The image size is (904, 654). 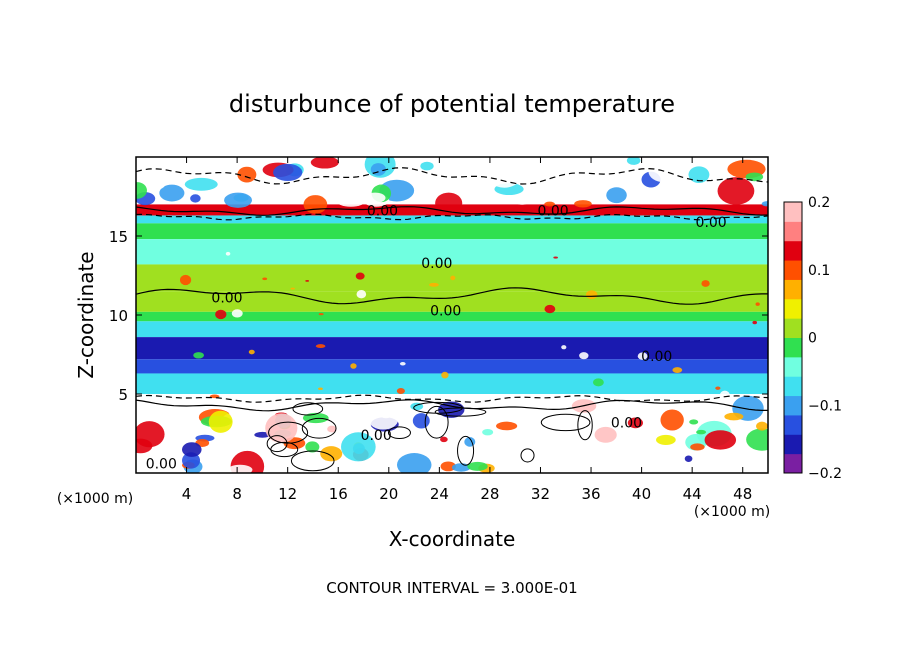 What do you see at coordinates (86, 314) in the screenshot?
I see `y-axis-title: Z-coordinate` at bounding box center [86, 314].